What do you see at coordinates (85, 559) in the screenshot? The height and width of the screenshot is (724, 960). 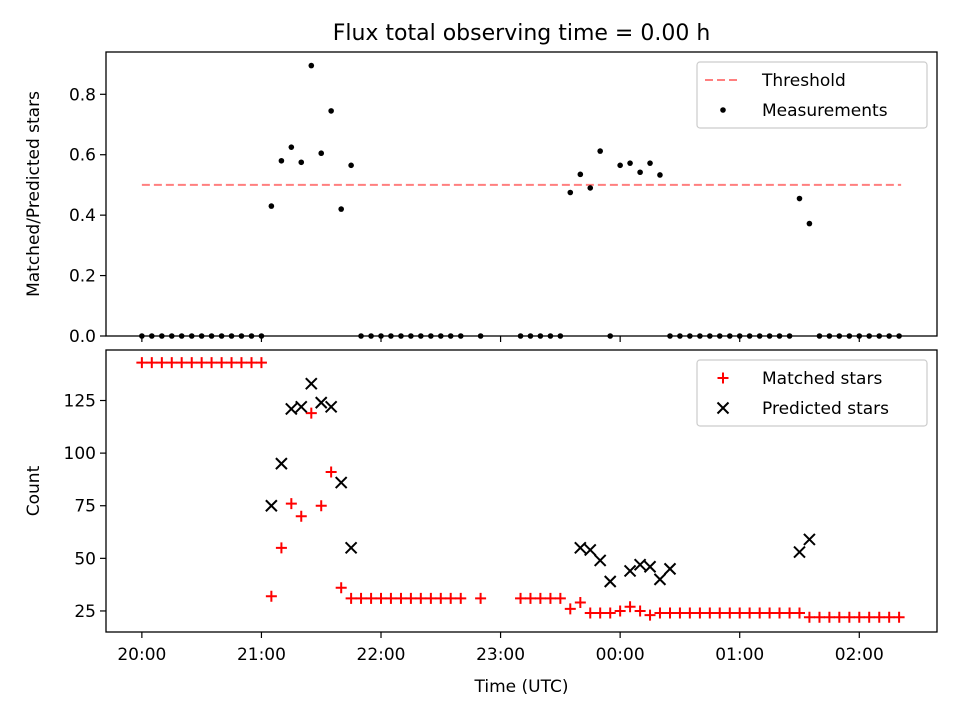 I see `y-tick-label: 50` at bounding box center [85, 559].